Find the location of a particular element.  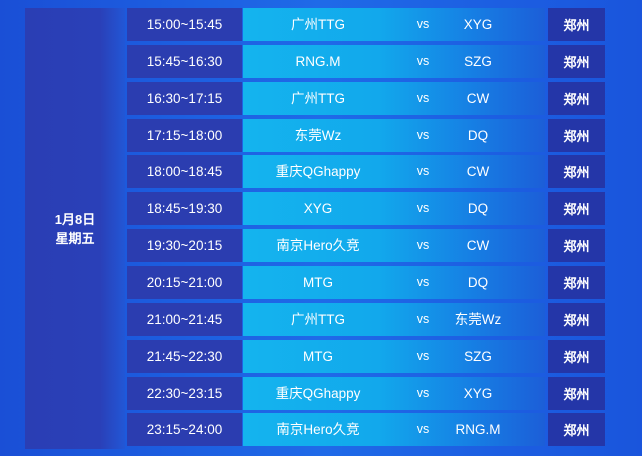

table-row: 17:15~18:00 东莞Wz vs DQ 郑州 is located at coordinates (366, 135).